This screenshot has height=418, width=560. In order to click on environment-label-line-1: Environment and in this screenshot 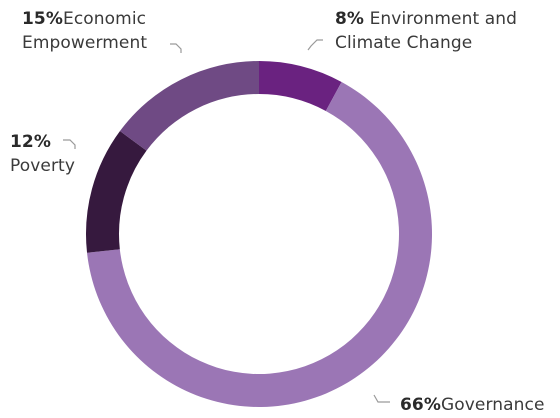, I will do `click(443, 19)`.